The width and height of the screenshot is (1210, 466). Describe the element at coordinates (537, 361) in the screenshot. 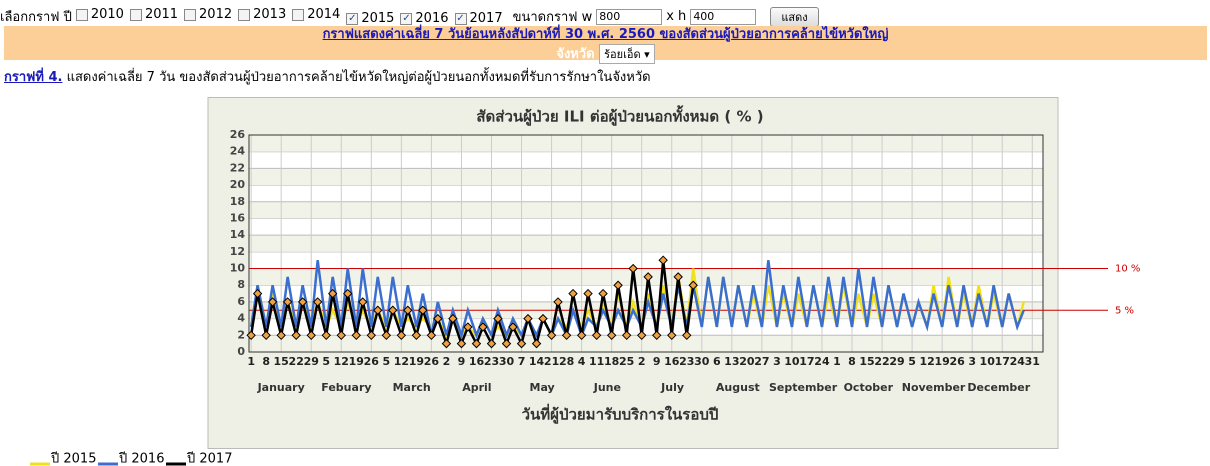

I see `x-tick-label: 14` at that location.